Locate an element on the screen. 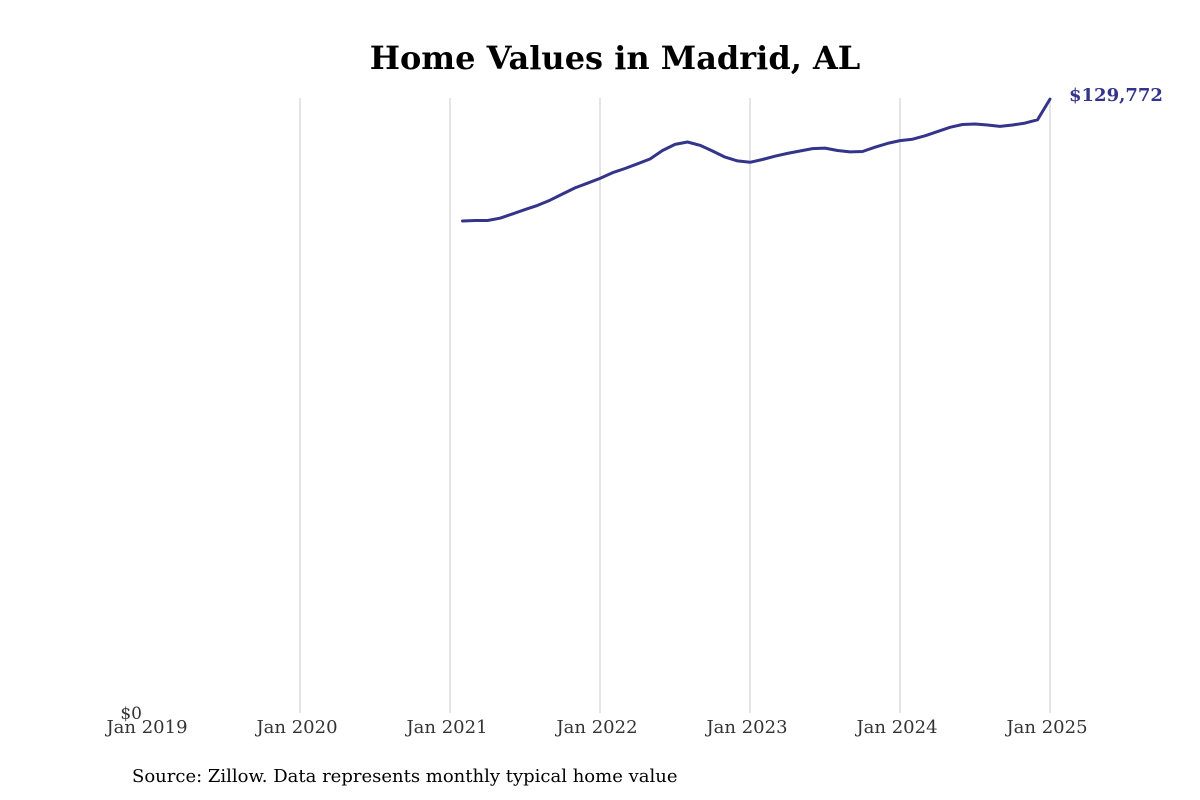 The width and height of the screenshot is (1200, 800). y-tick-label: $0 is located at coordinates (131, 714).